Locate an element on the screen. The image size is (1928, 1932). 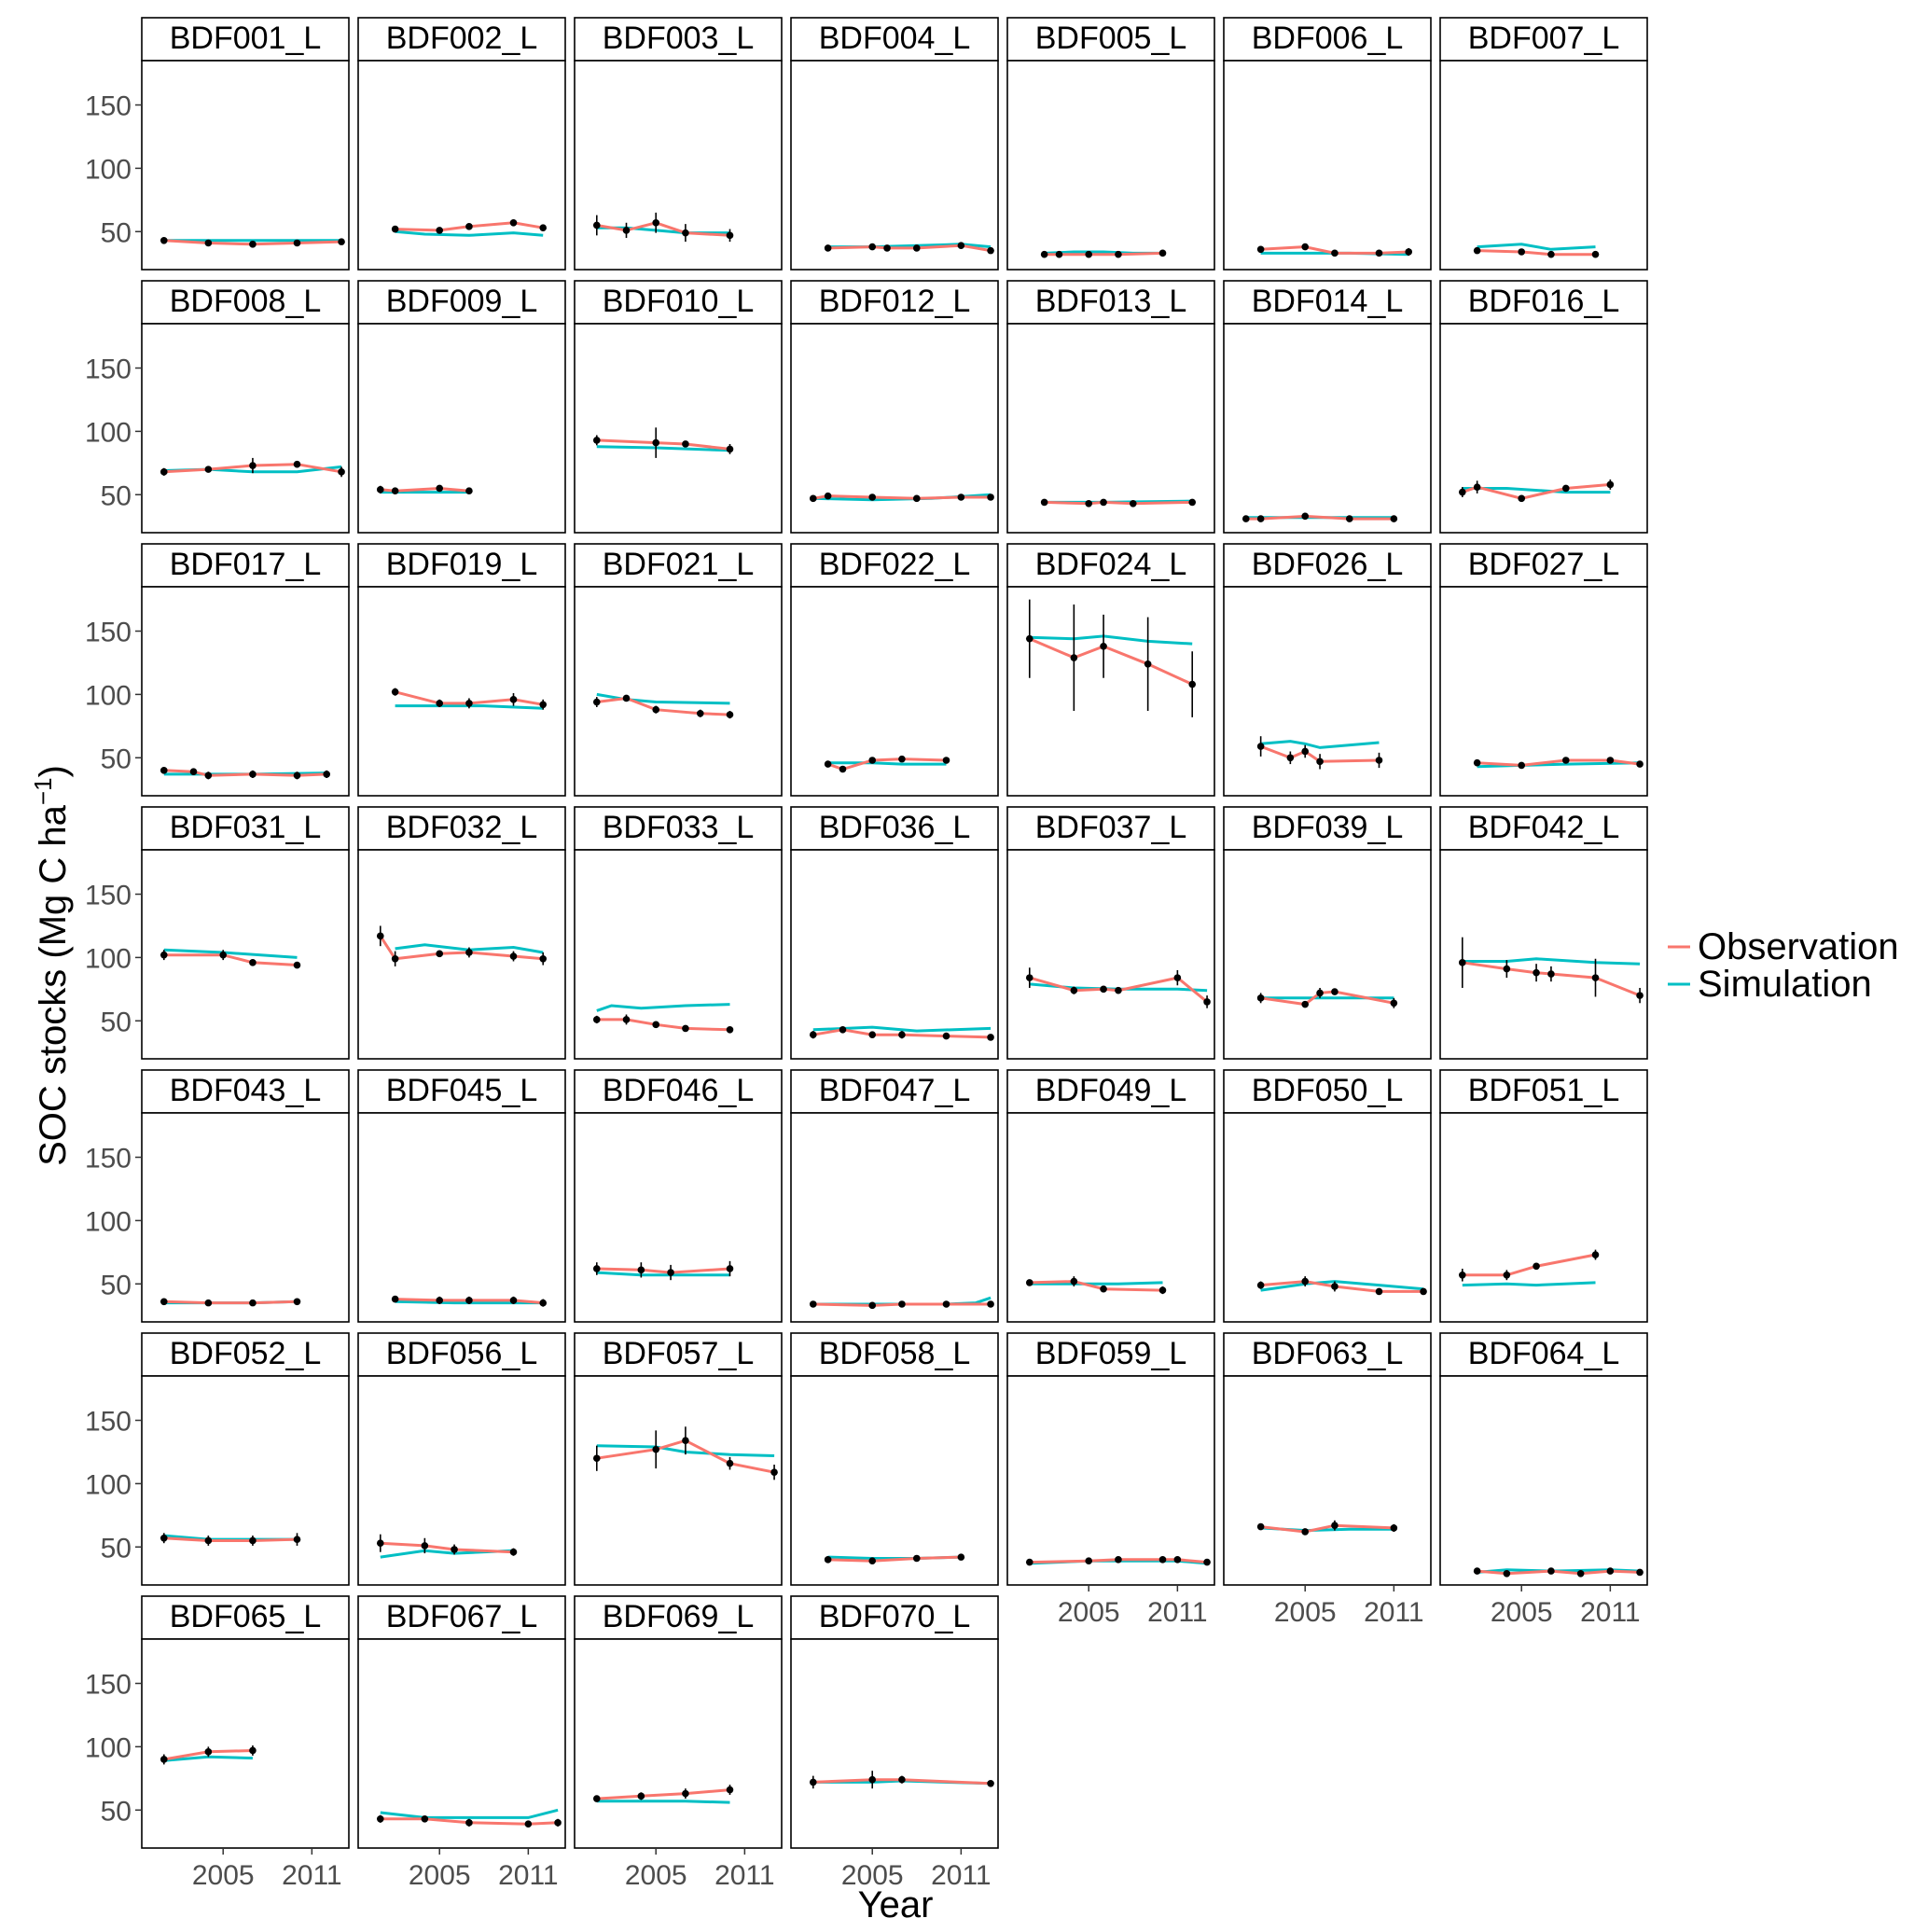
panel-BDF019_L: BDF019_L is located at coordinates (461, 670).